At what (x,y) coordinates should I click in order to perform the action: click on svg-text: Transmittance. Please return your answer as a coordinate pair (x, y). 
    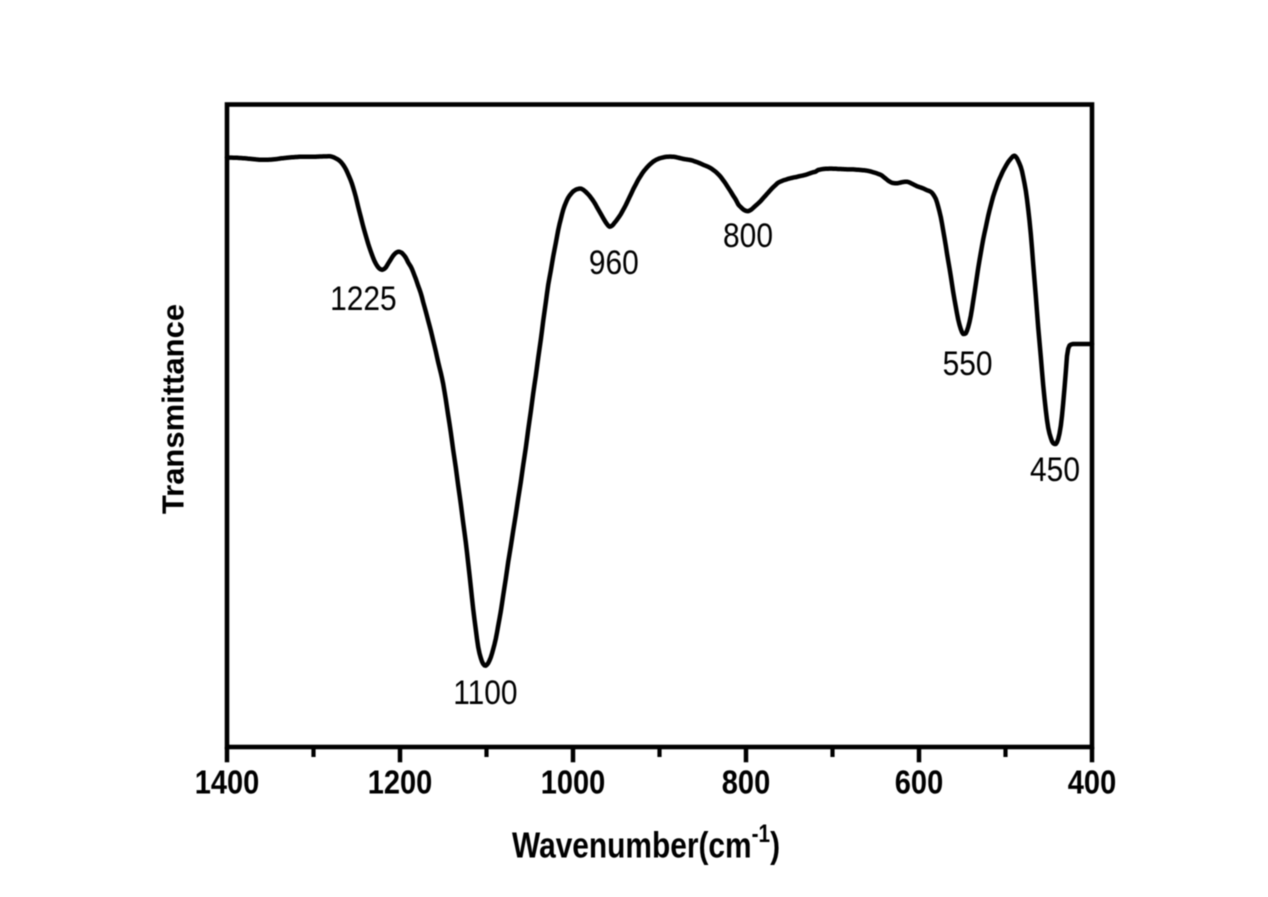
    Looking at the image, I should click on (173, 409).